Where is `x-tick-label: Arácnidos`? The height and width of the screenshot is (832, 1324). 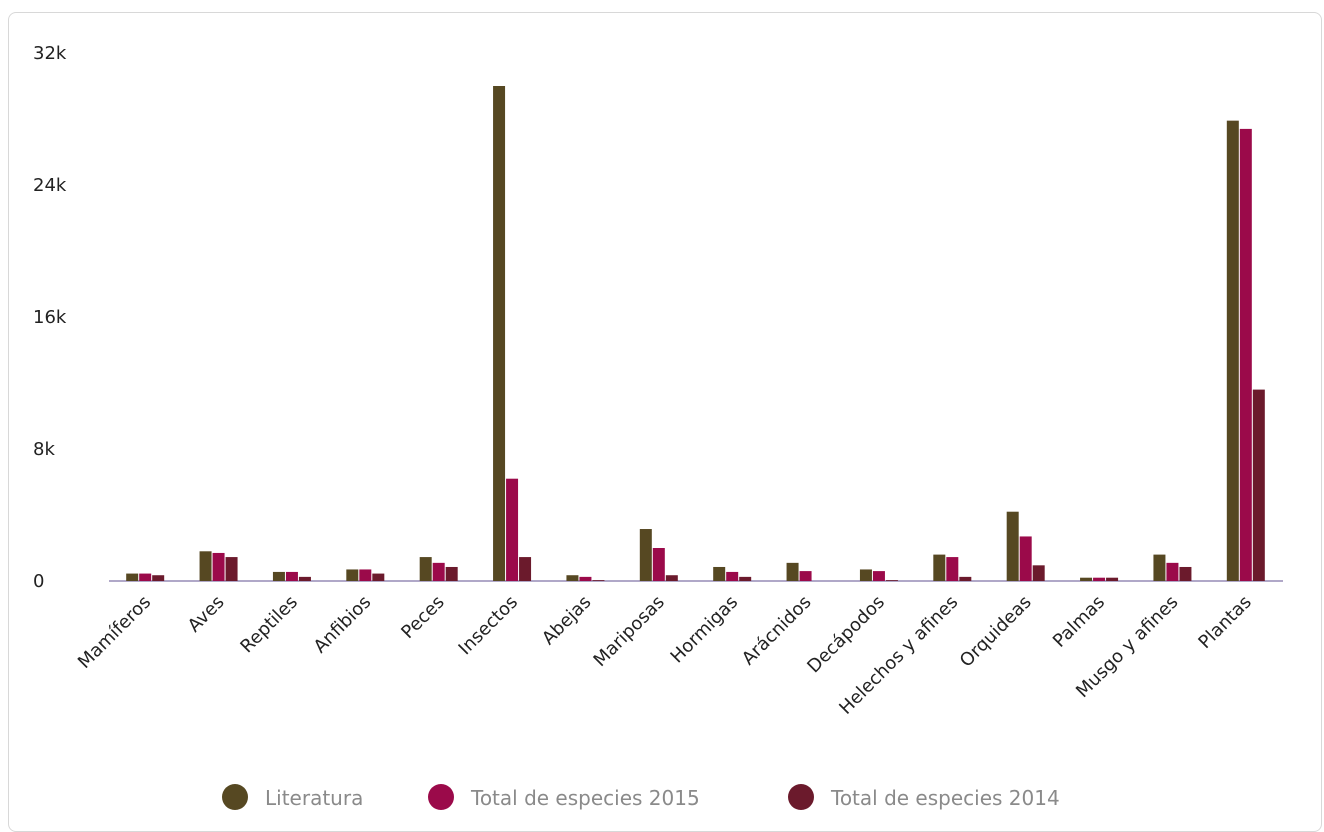 x-tick-label: Arácnidos is located at coordinates (777, 631).